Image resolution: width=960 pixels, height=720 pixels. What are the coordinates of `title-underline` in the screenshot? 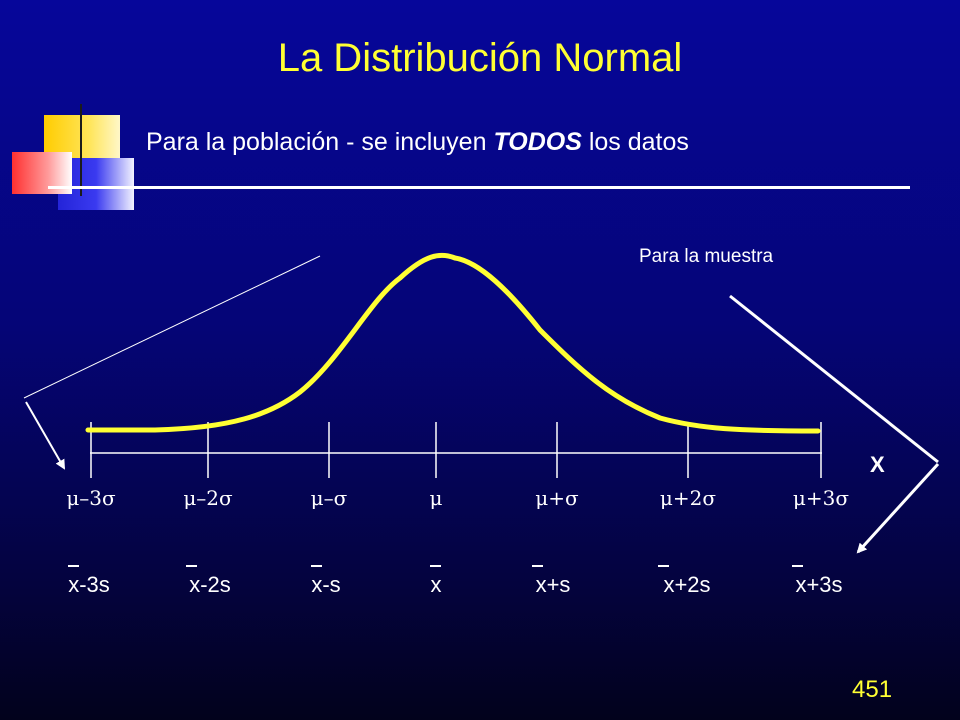 It's located at (479, 187).